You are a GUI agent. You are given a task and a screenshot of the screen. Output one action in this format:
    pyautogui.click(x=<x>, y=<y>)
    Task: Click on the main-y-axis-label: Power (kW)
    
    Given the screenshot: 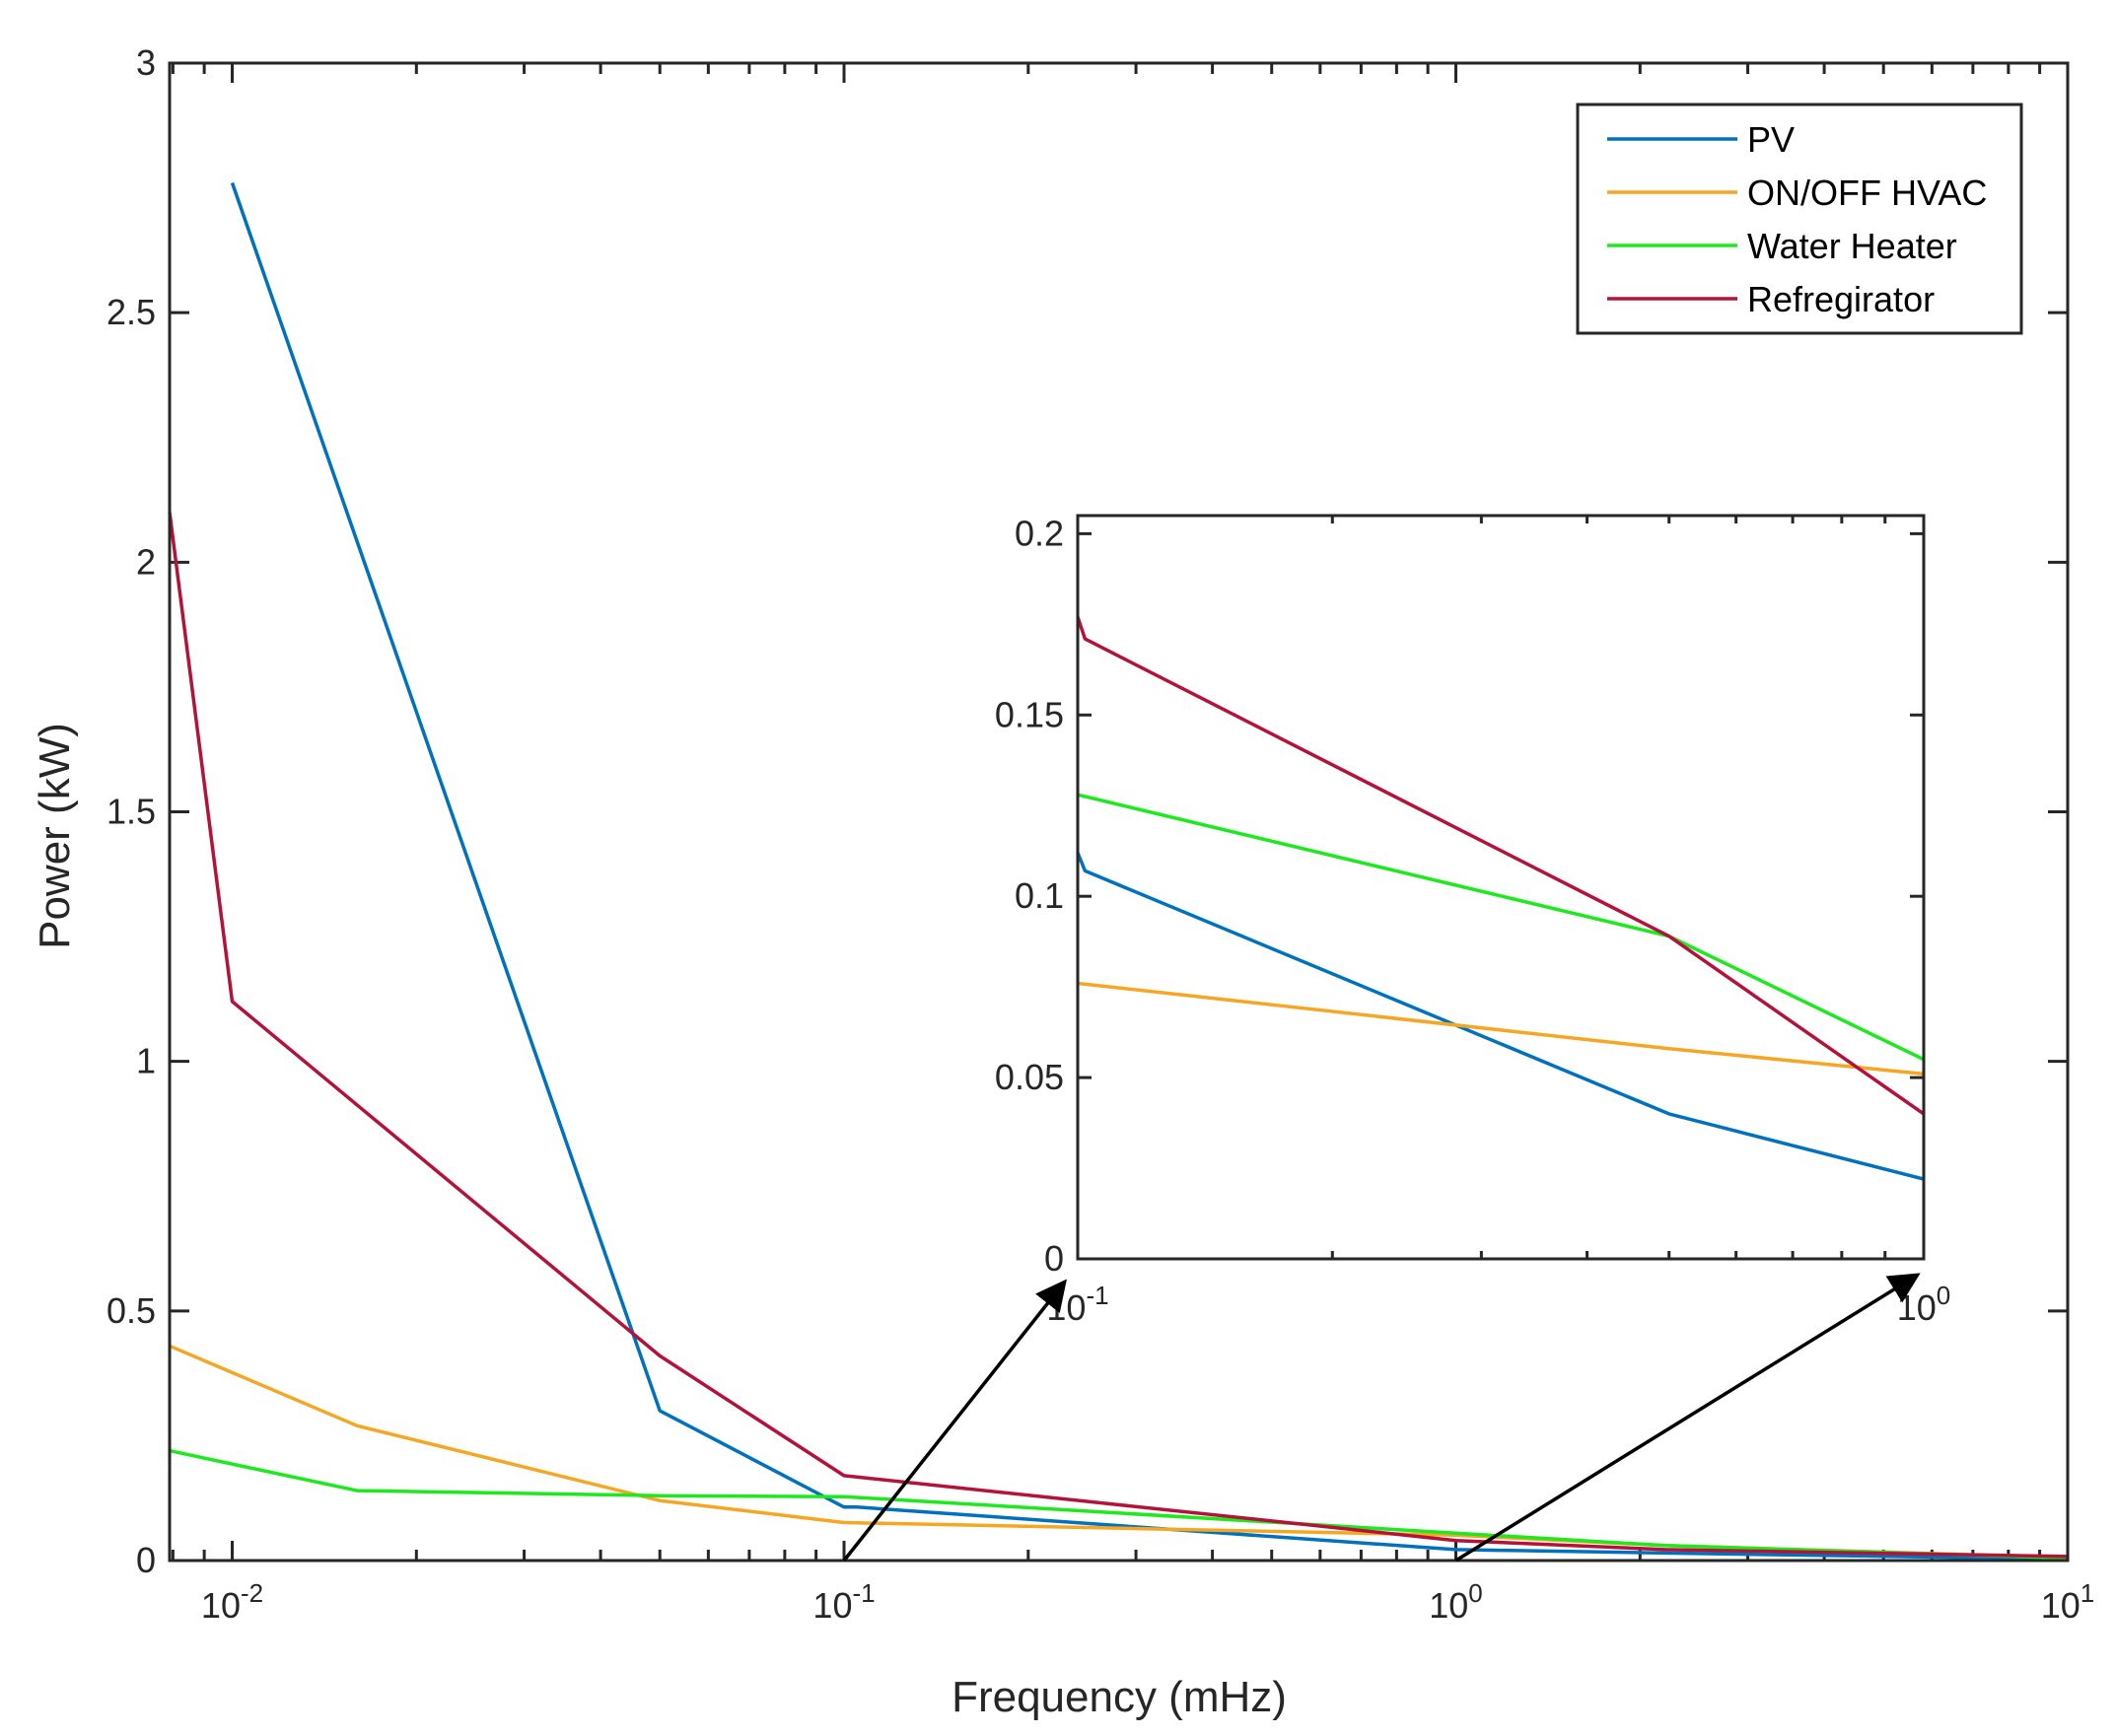 What is the action you would take?
    pyautogui.click(x=55, y=836)
    